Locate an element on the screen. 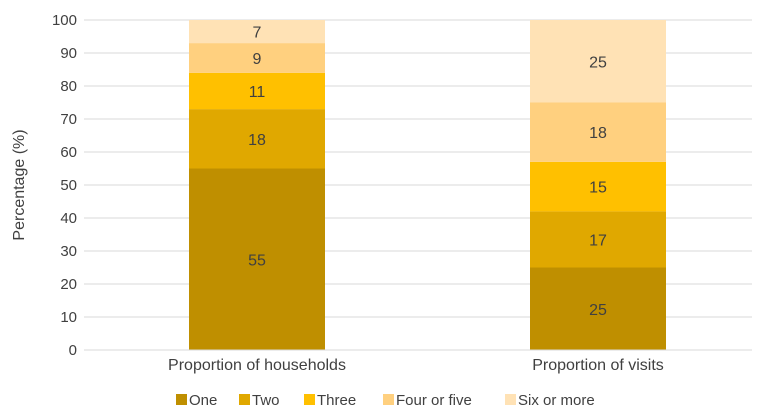  x-tick-label: Proportion of households is located at coordinates (257, 365).